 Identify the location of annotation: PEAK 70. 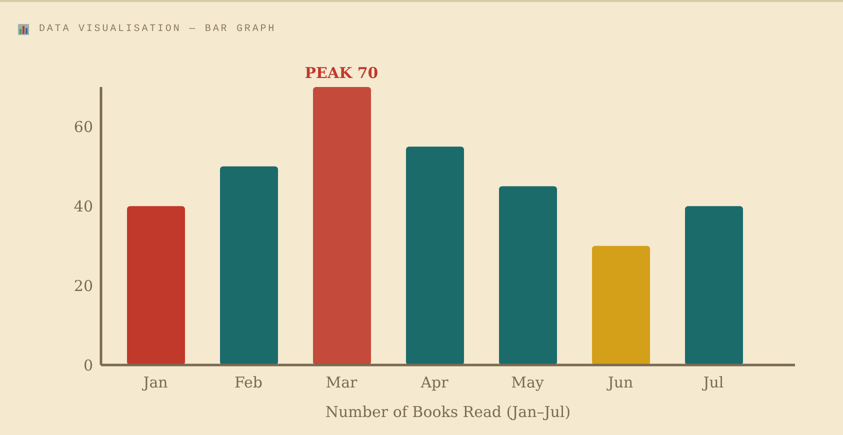
(341, 73).